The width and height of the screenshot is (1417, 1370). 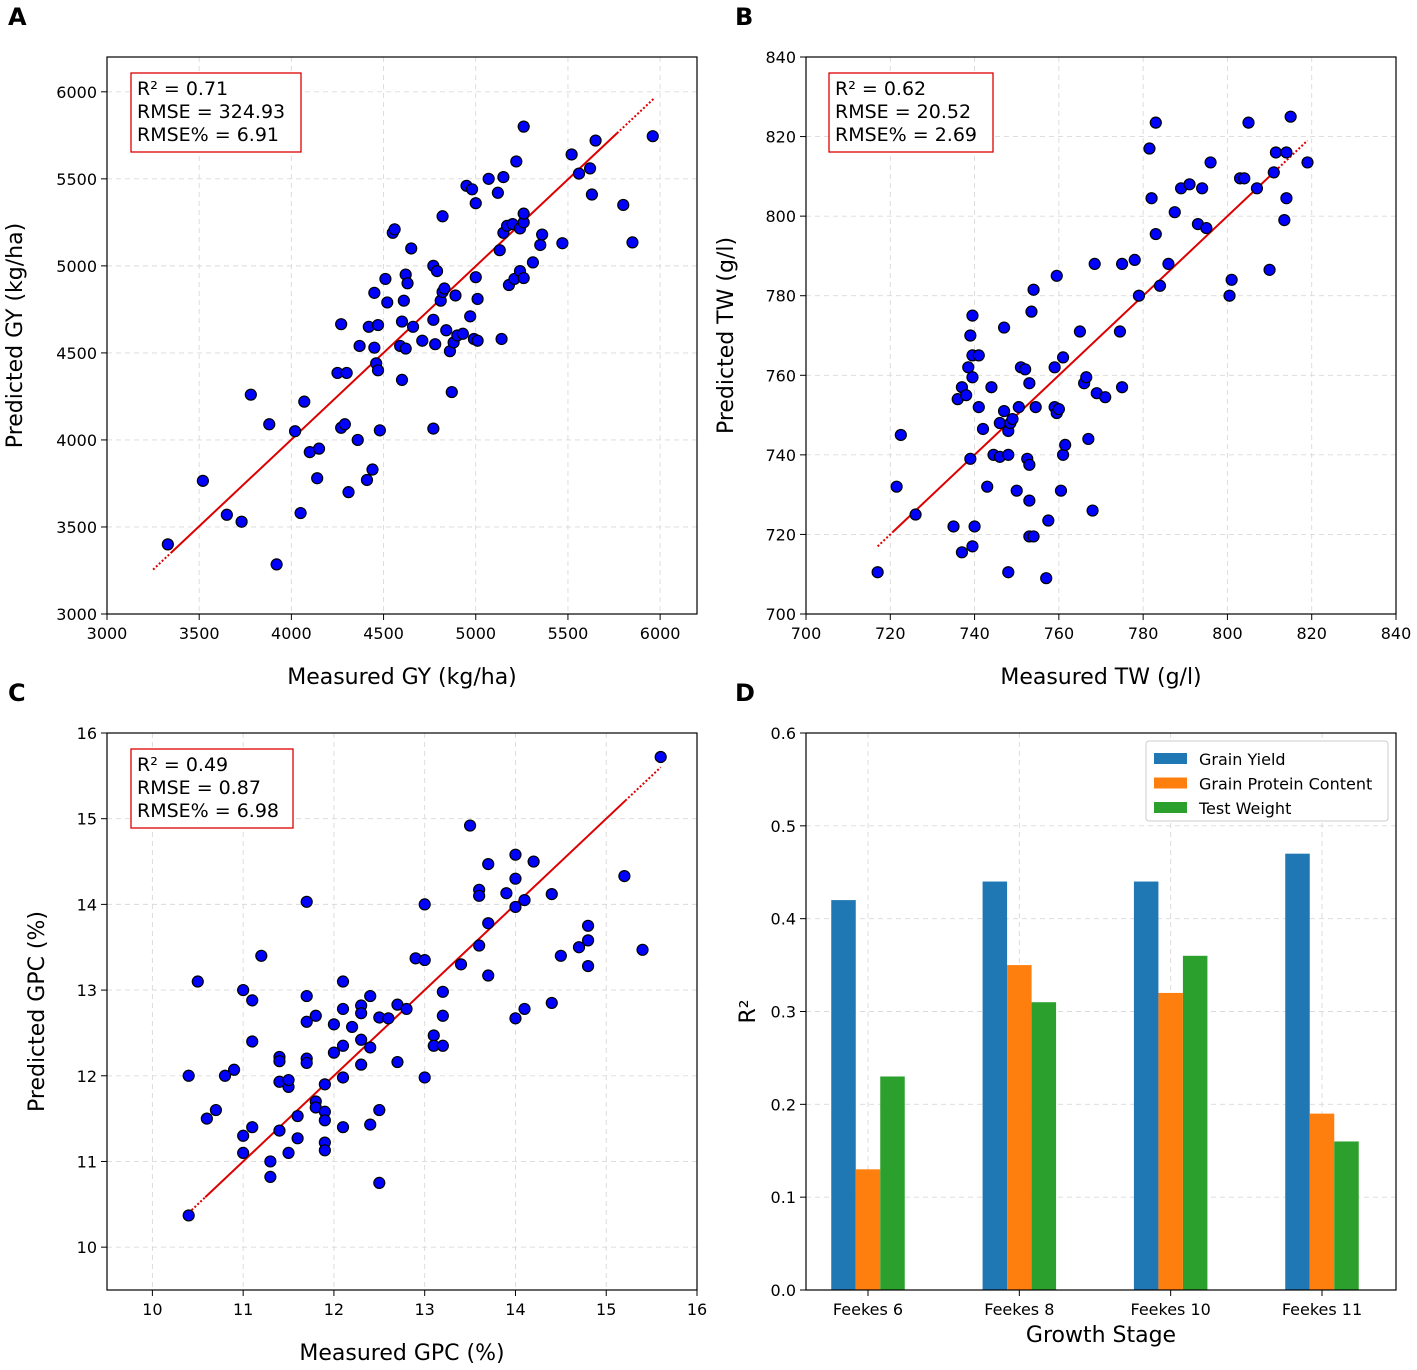 I want to click on x-axis-label: Growth Stage, so click(x=1101, y=1335).